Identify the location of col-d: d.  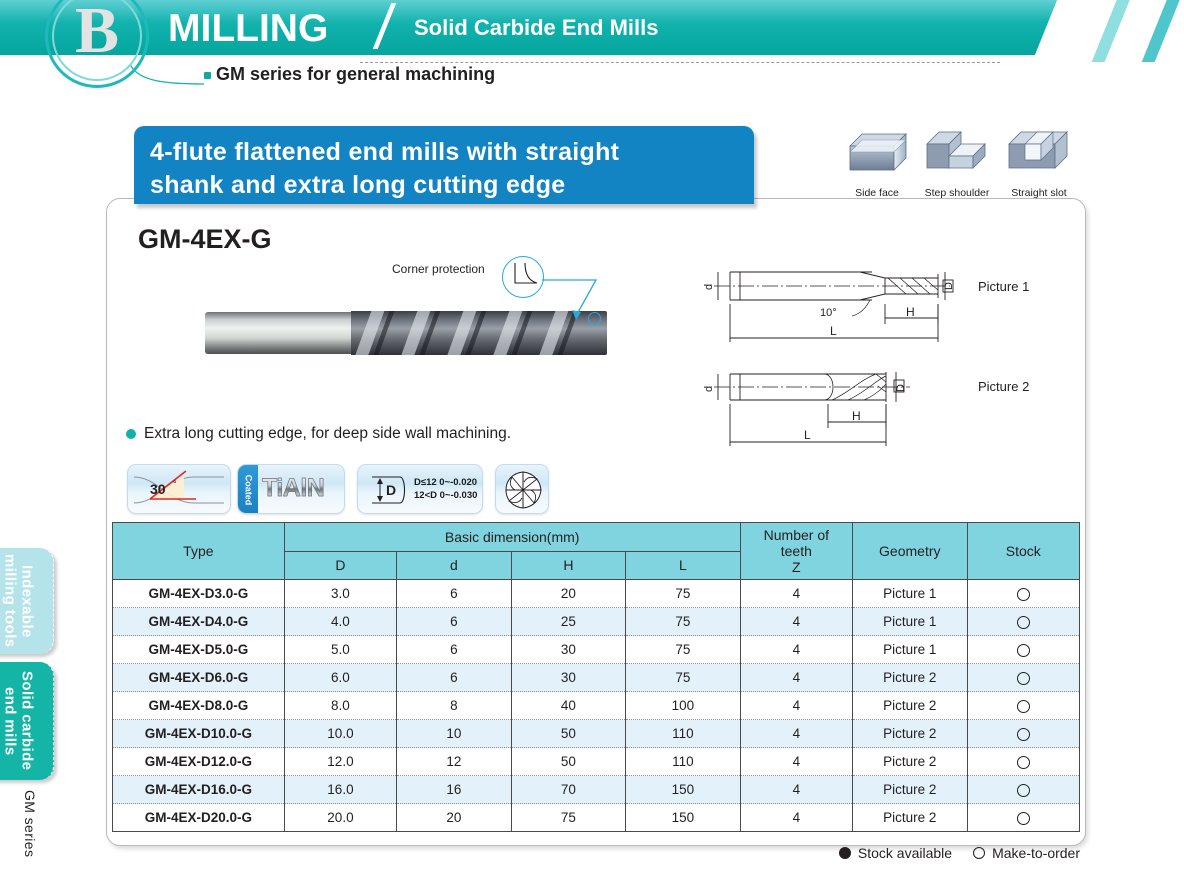
(454, 565).